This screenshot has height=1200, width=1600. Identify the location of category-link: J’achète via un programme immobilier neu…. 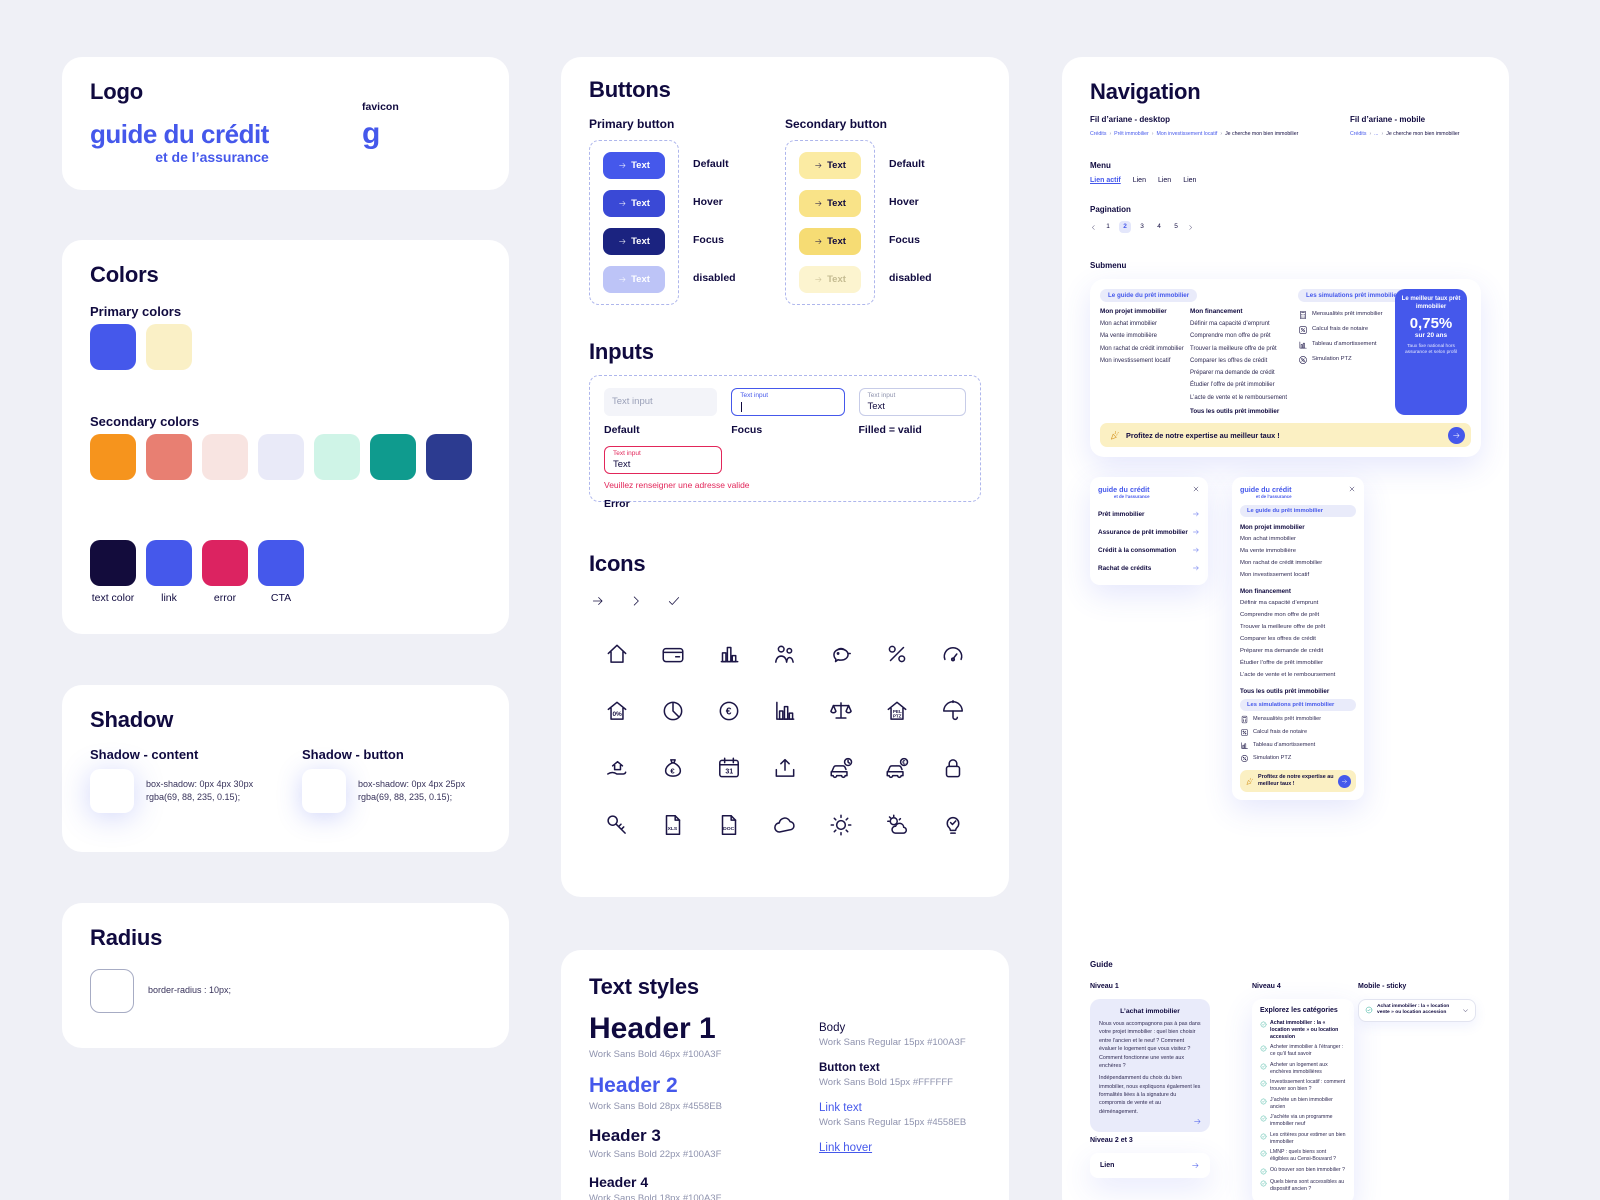
(1303, 1121).